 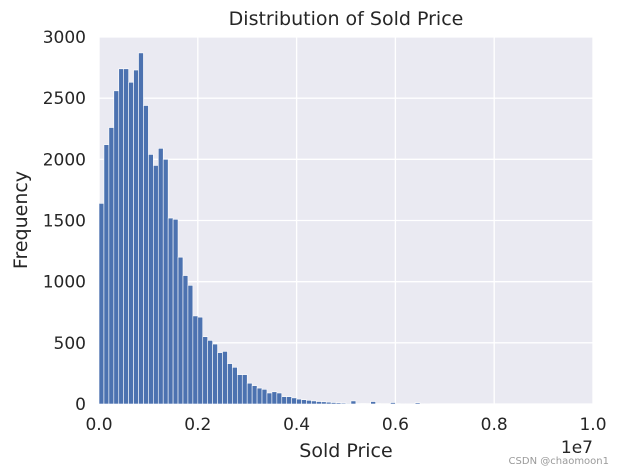 What do you see at coordinates (70, 344) in the screenshot?
I see `y-tick-label: 500` at bounding box center [70, 344].